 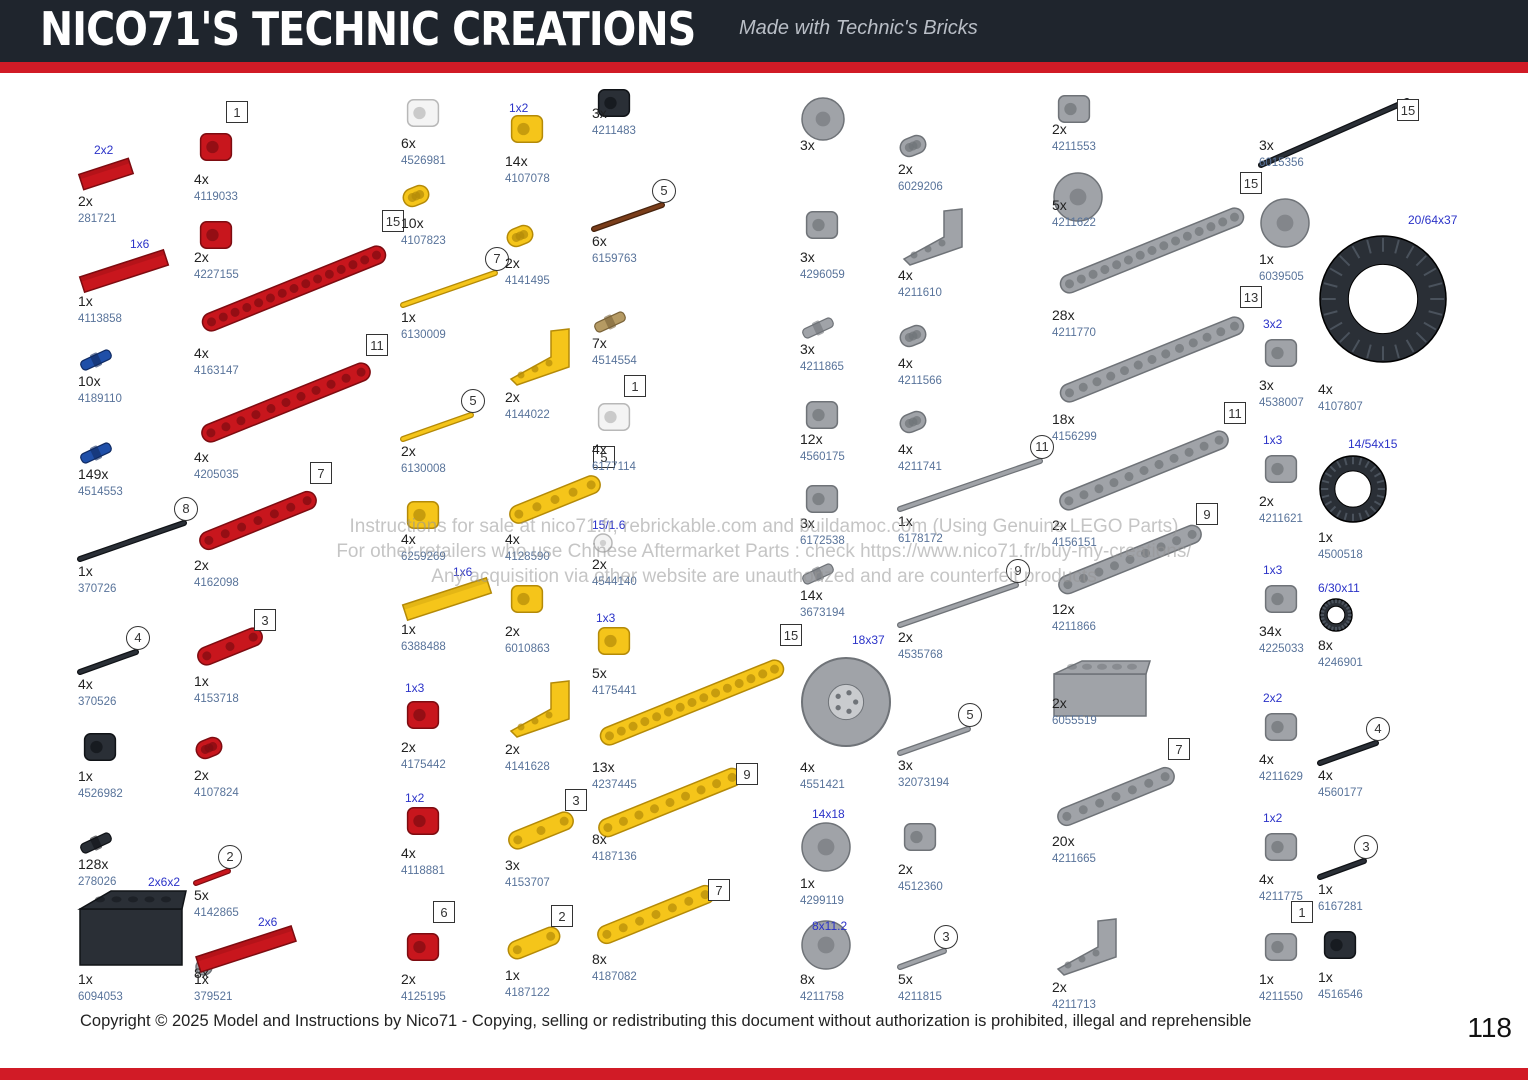 What do you see at coordinates (1366, 863) in the screenshot?
I see `part-entry: 3 1x 6167281` at bounding box center [1366, 863].